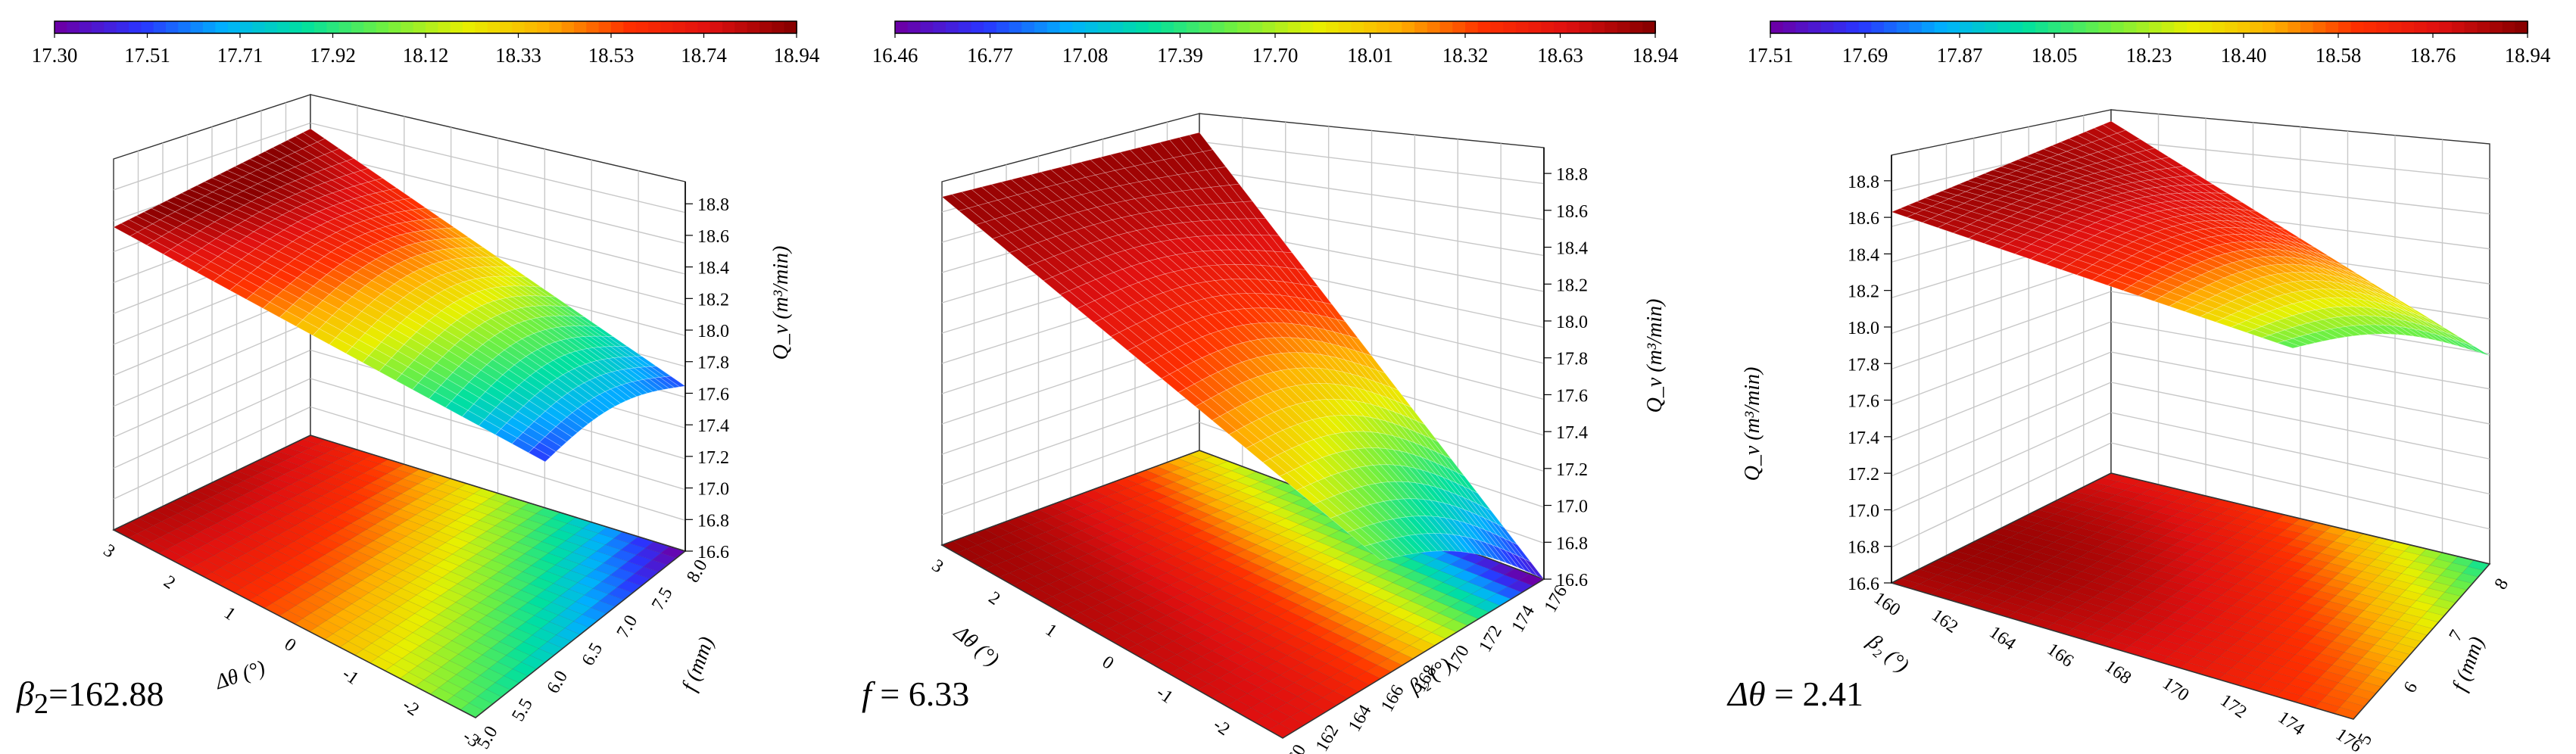  Describe the element at coordinates (333, 55) in the screenshot. I see `colorbar-tick-label: 17.92` at that location.